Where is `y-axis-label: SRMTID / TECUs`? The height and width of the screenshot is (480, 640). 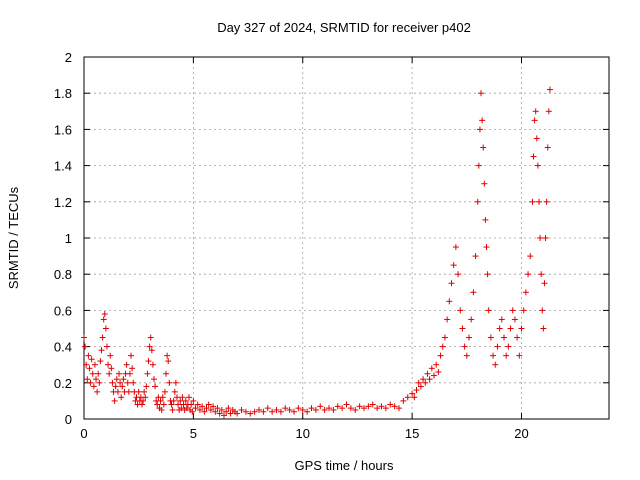
y-axis-label: SRMTID / TECUs is located at coordinates (13, 237).